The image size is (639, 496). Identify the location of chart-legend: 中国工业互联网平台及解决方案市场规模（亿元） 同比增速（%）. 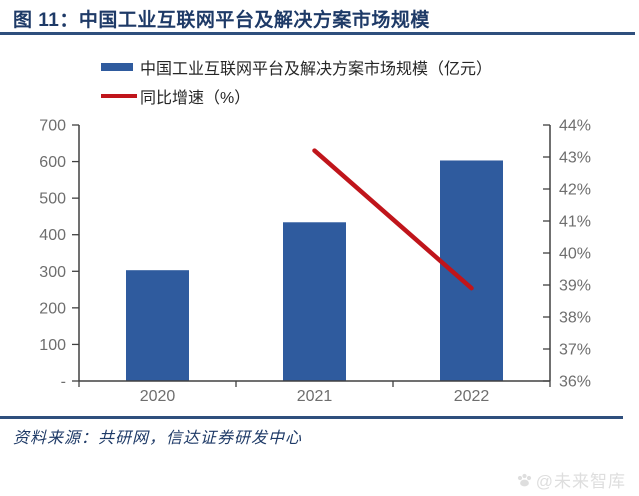
(296, 81).